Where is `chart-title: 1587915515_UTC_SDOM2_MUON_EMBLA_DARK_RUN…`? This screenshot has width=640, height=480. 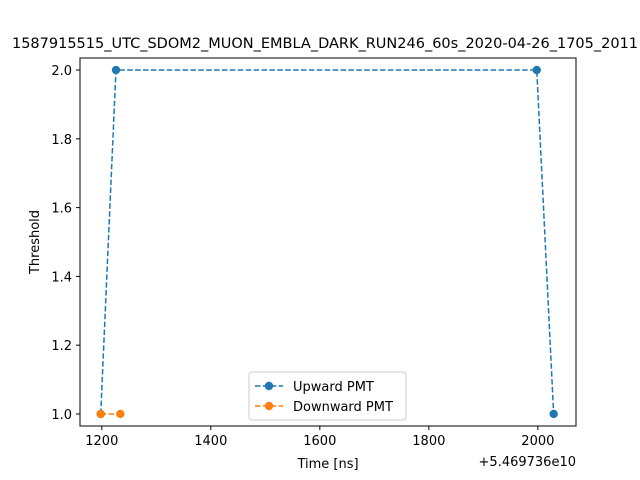 chart-title: 1587915515_UTC_SDOM2_MUON_EMBLA_DARK_RUN… is located at coordinates (325, 44).